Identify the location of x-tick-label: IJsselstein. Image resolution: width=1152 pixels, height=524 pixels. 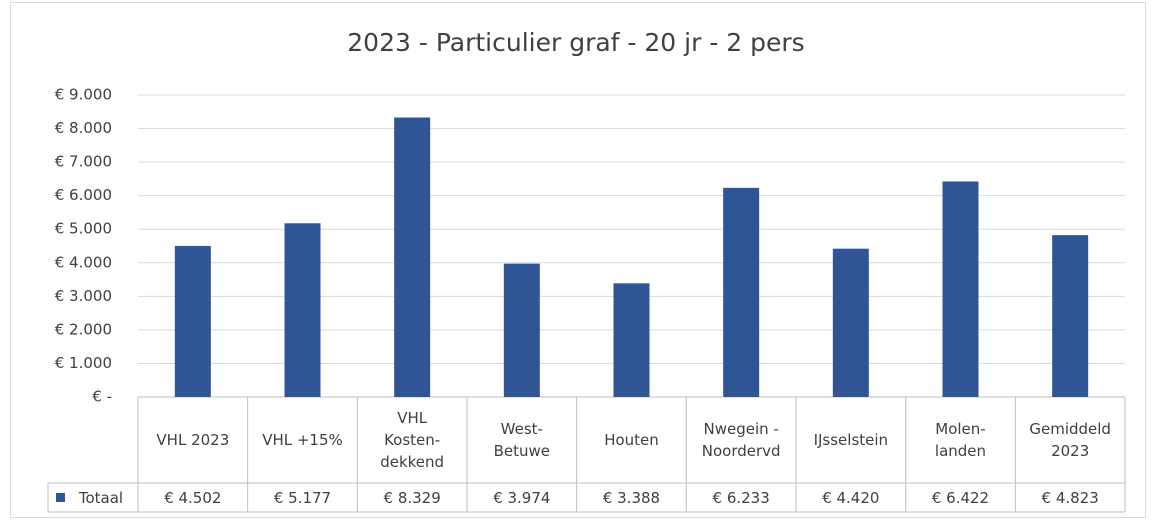
(851, 440).